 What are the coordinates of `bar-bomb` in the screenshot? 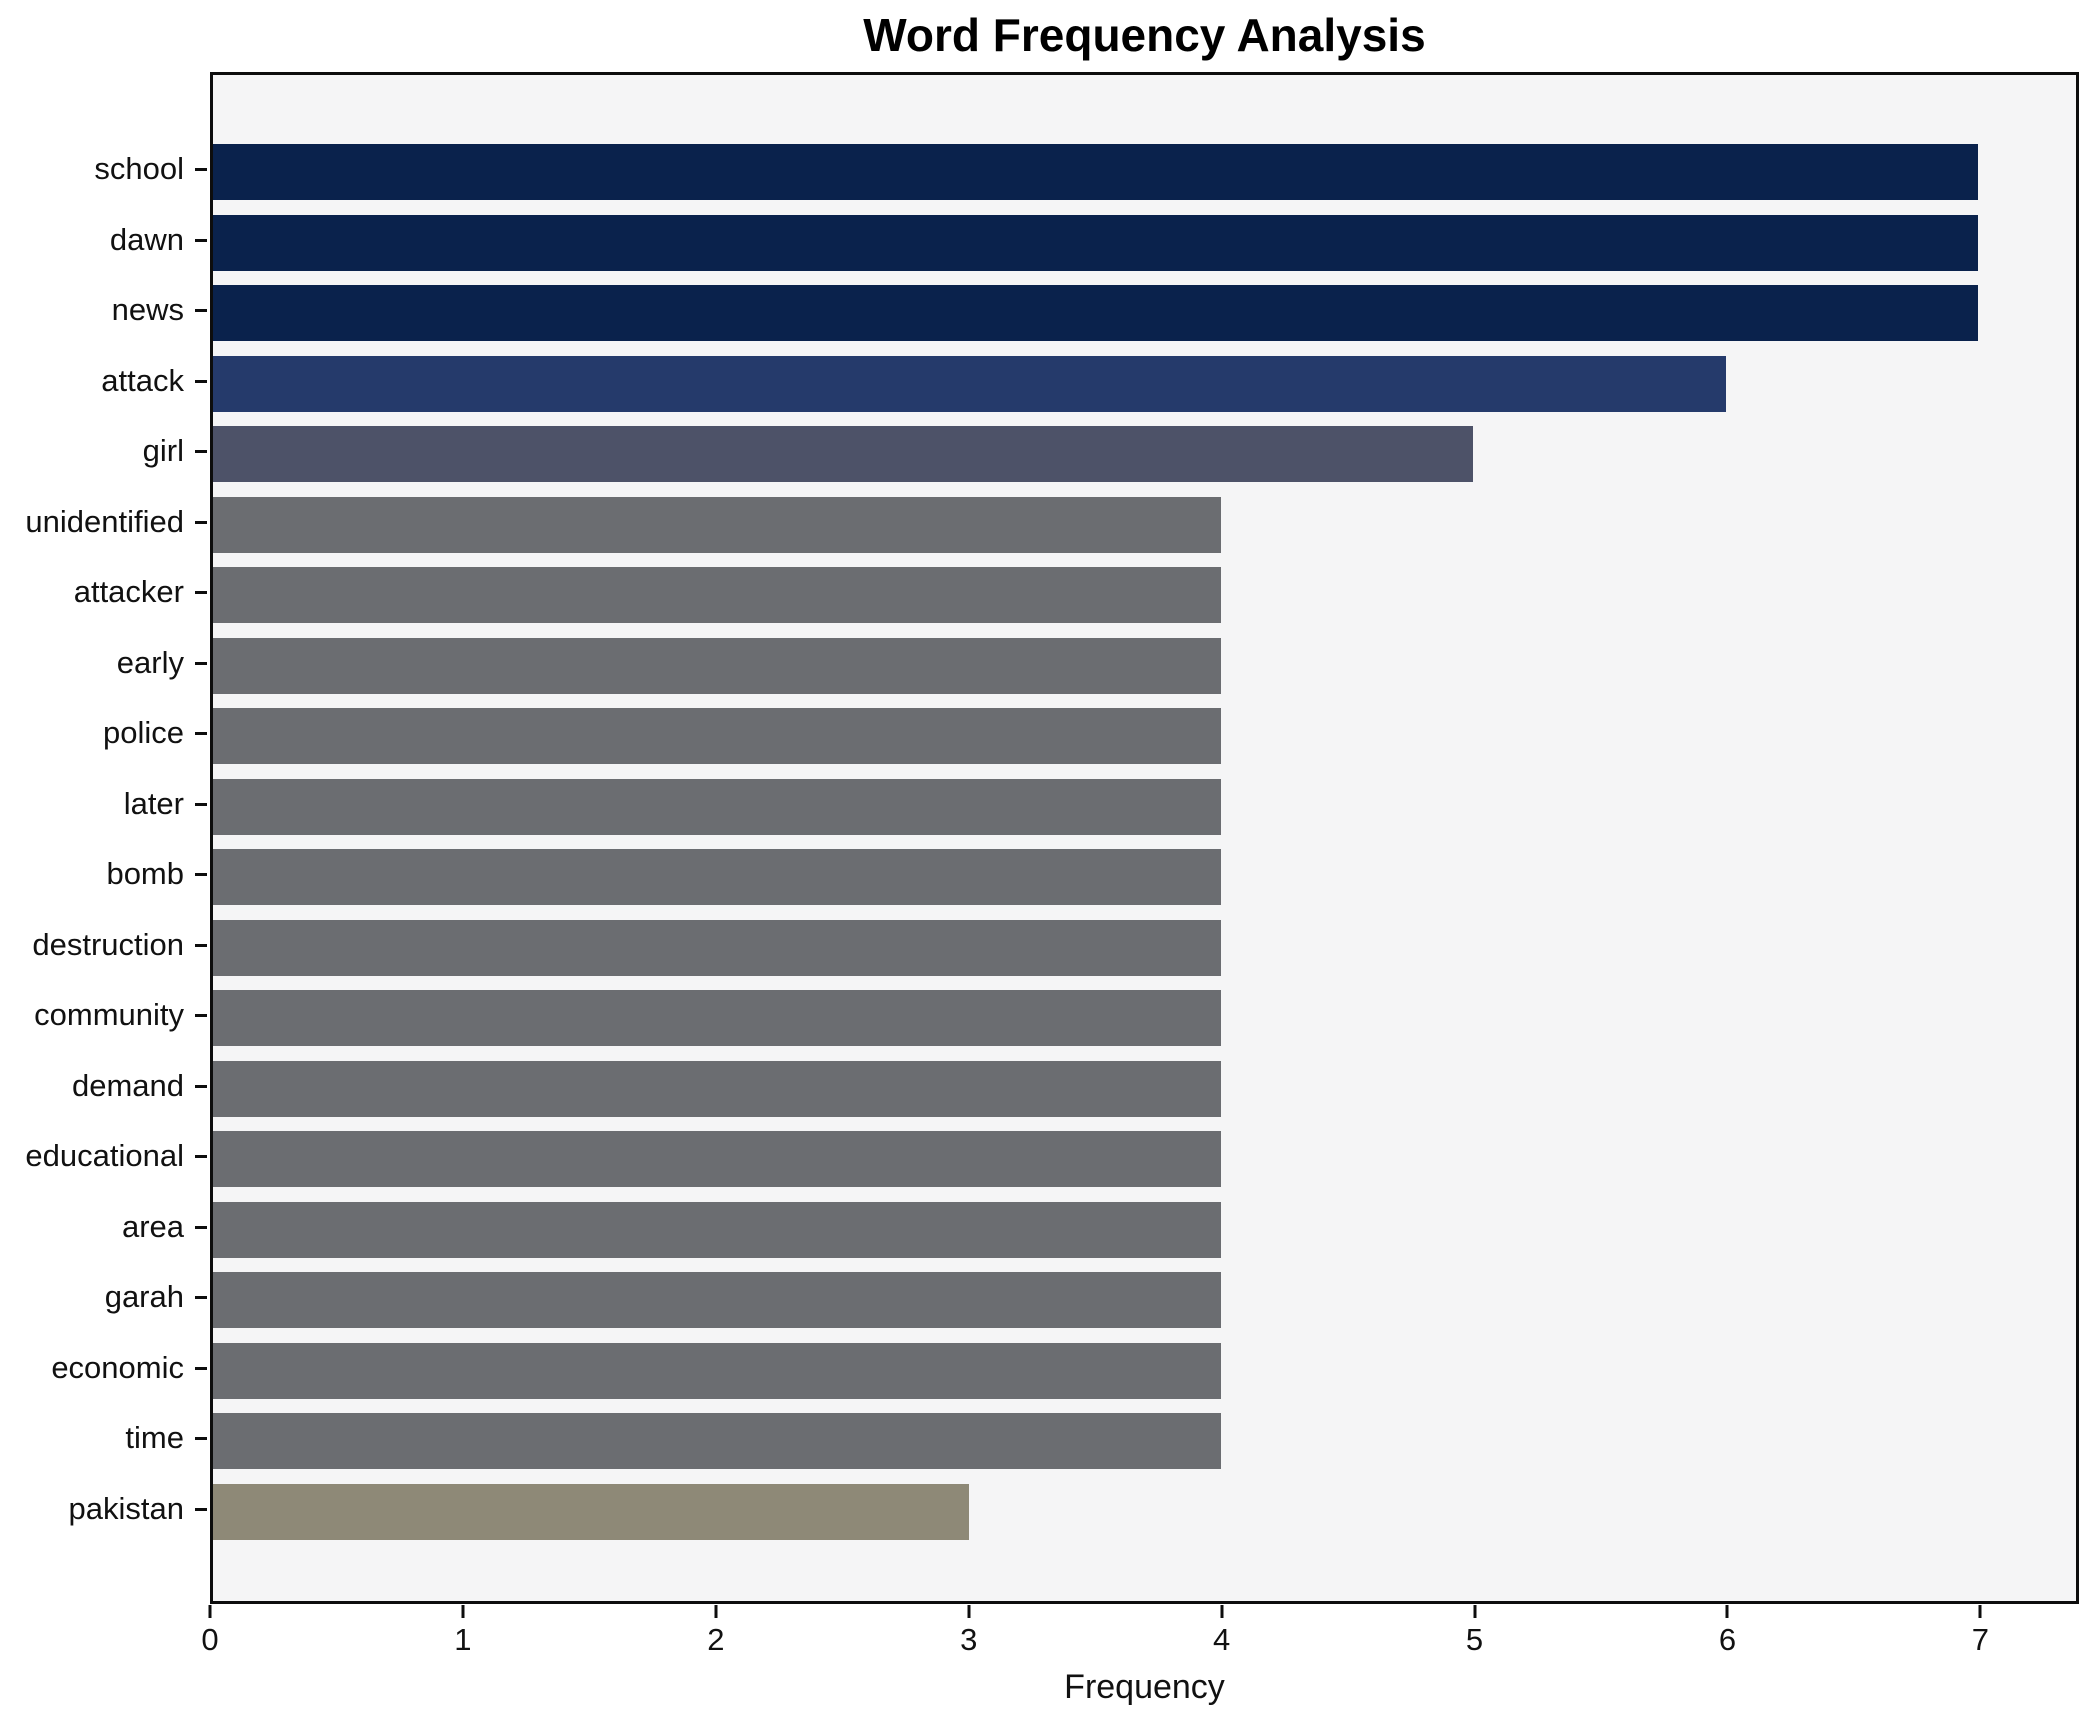 It's located at (717, 877).